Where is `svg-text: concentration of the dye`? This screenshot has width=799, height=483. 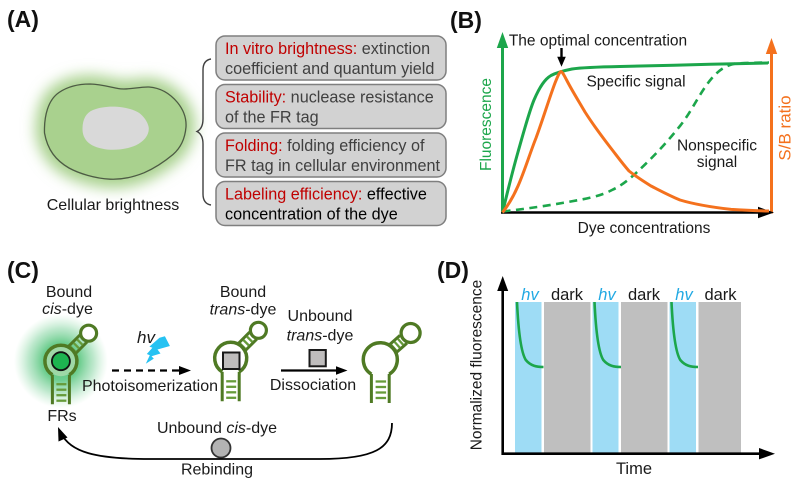
svg-text: concentration of the dye is located at coordinates (311, 215).